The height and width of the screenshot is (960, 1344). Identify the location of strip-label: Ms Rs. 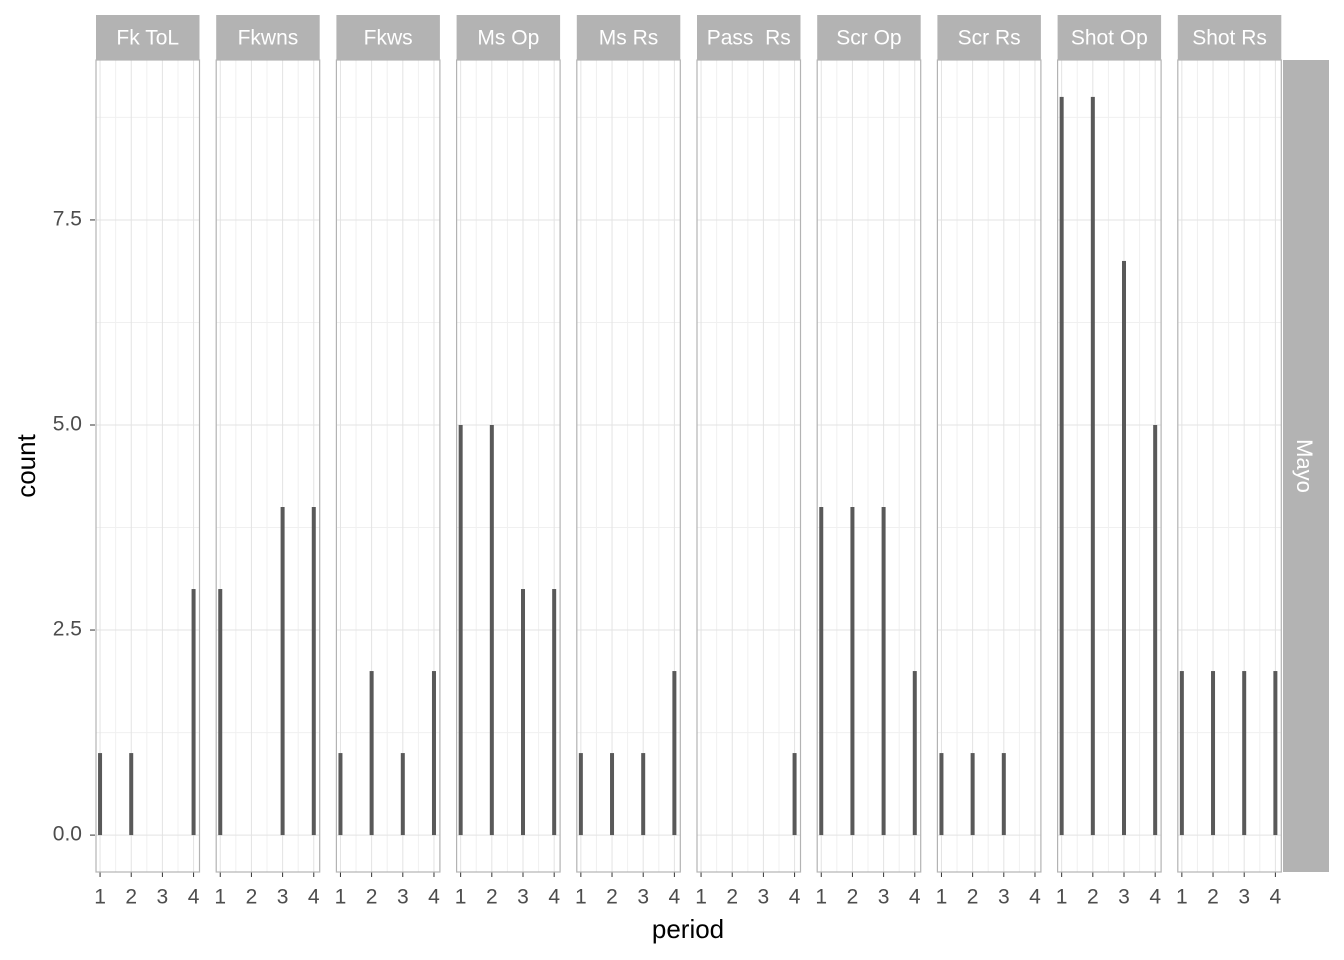
(629, 38).